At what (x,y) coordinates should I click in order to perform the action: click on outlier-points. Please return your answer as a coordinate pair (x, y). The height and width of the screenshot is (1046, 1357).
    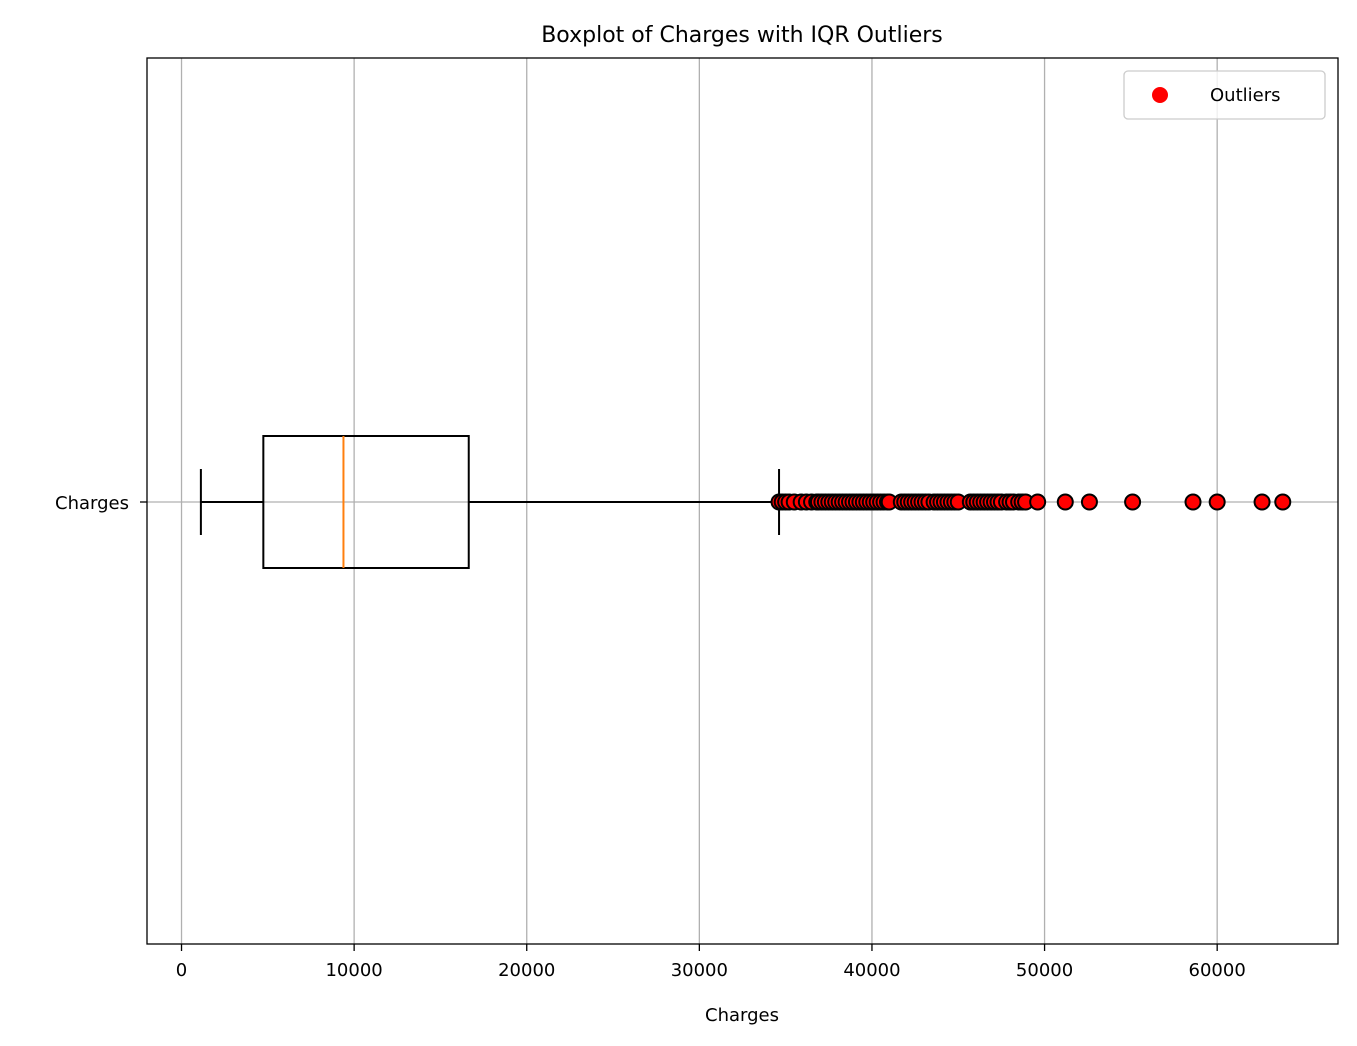
    Looking at the image, I should click on (1031, 502).